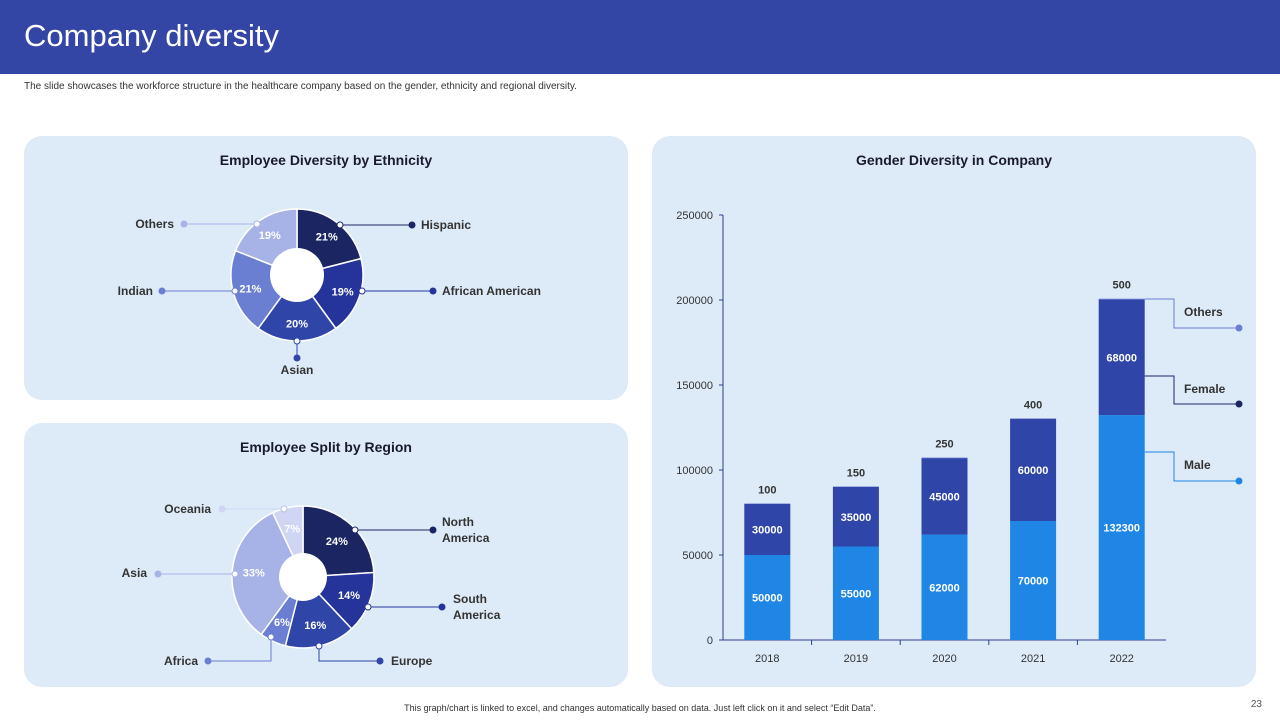 The height and width of the screenshot is (720, 1280). Describe the element at coordinates (135, 573) in the screenshot. I see `legend-label-asia: Asia` at that location.